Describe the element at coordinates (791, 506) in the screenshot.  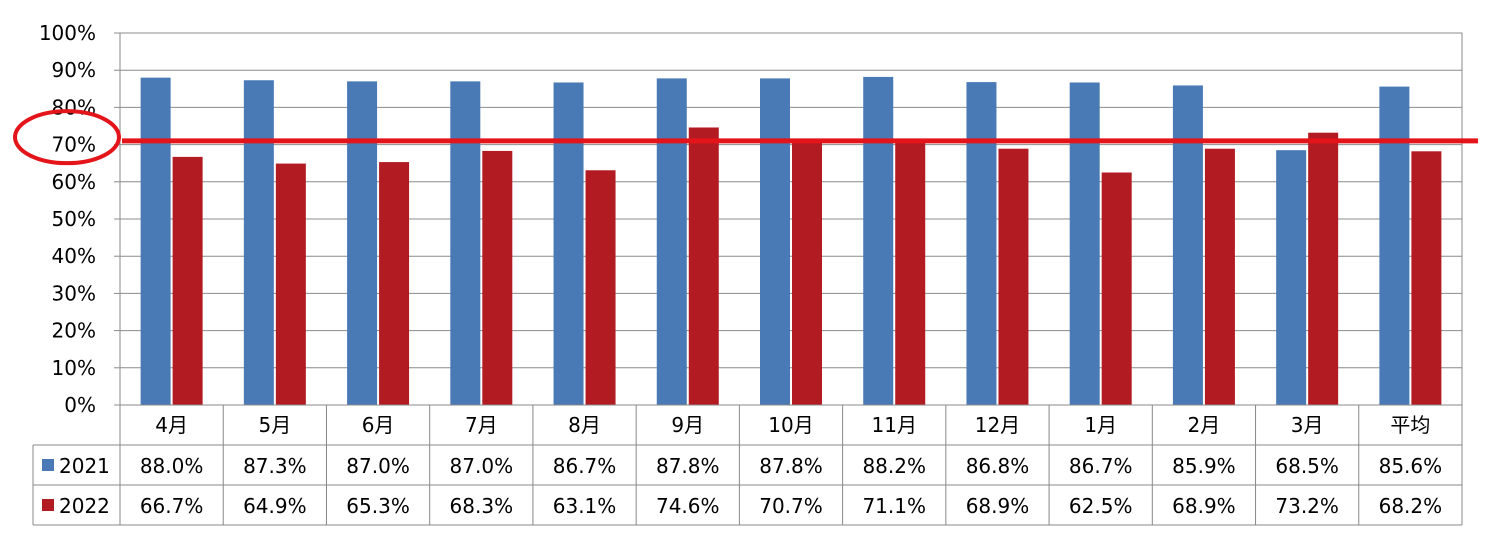
I see `data-label-2022: 70.7%` at that location.